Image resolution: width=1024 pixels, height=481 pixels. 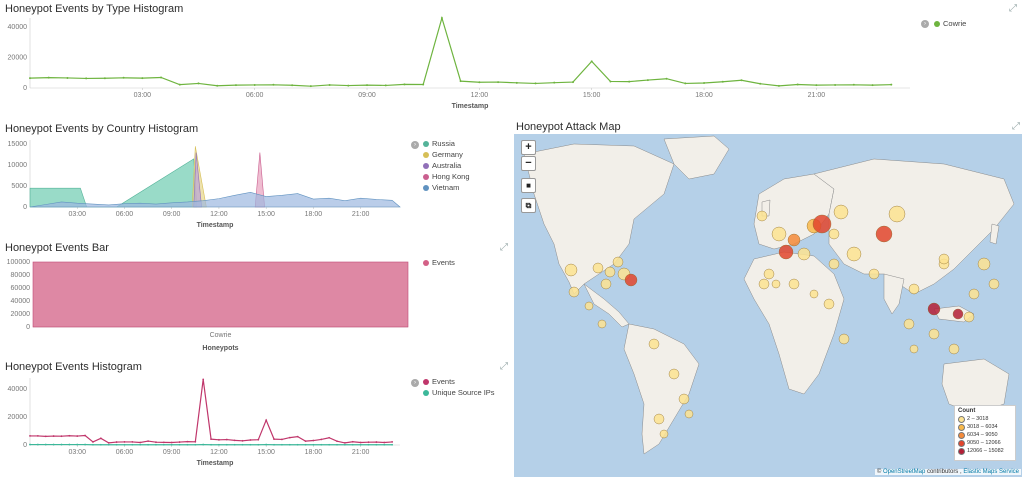 I want to click on legend-item: Vietnam, so click(x=446, y=187).